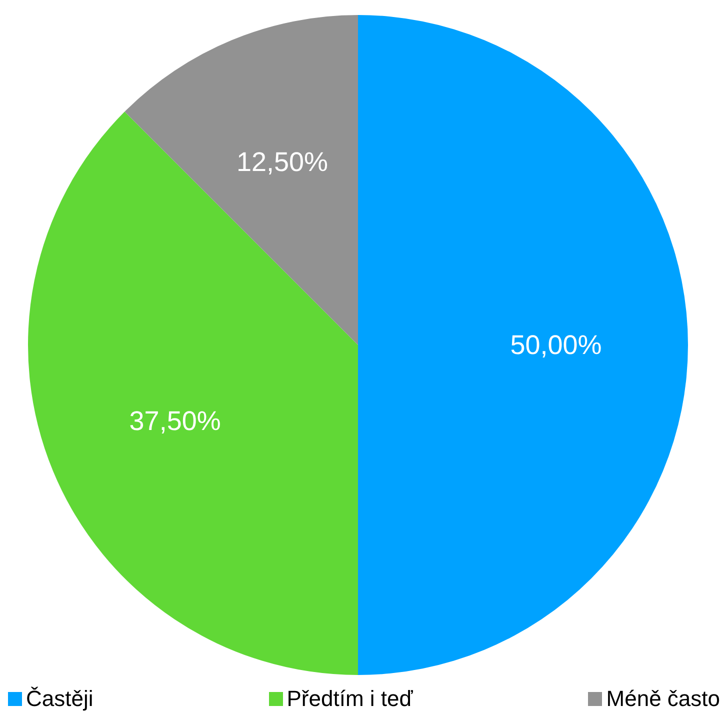 This screenshot has height=724, width=728. I want to click on data-label: 50,00%, so click(556, 345).